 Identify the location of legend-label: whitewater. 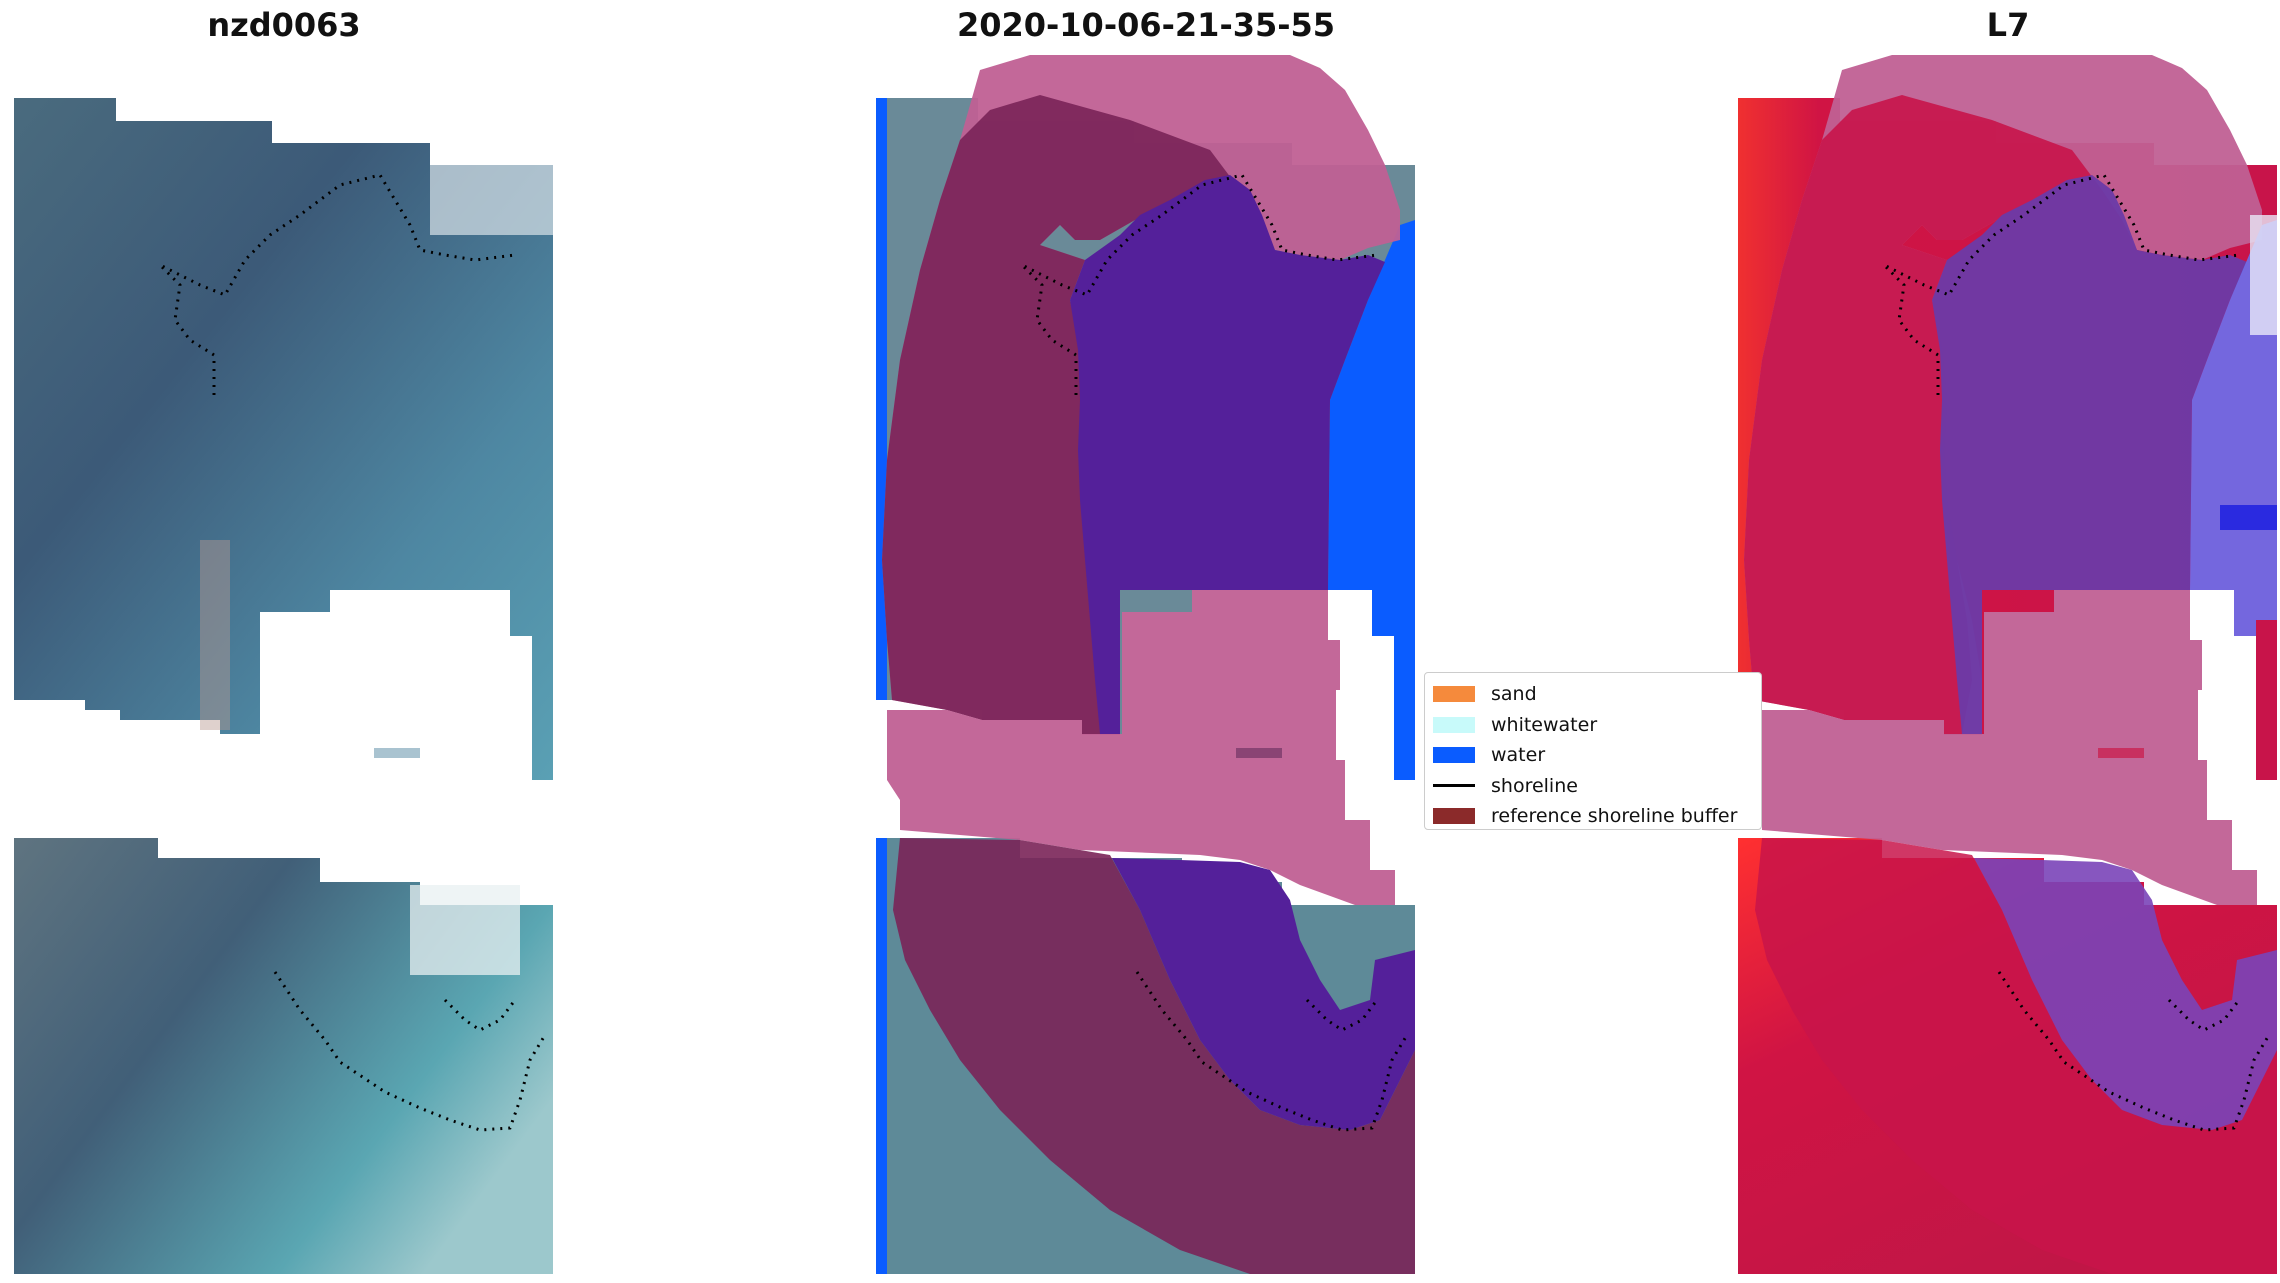
(1544, 724).